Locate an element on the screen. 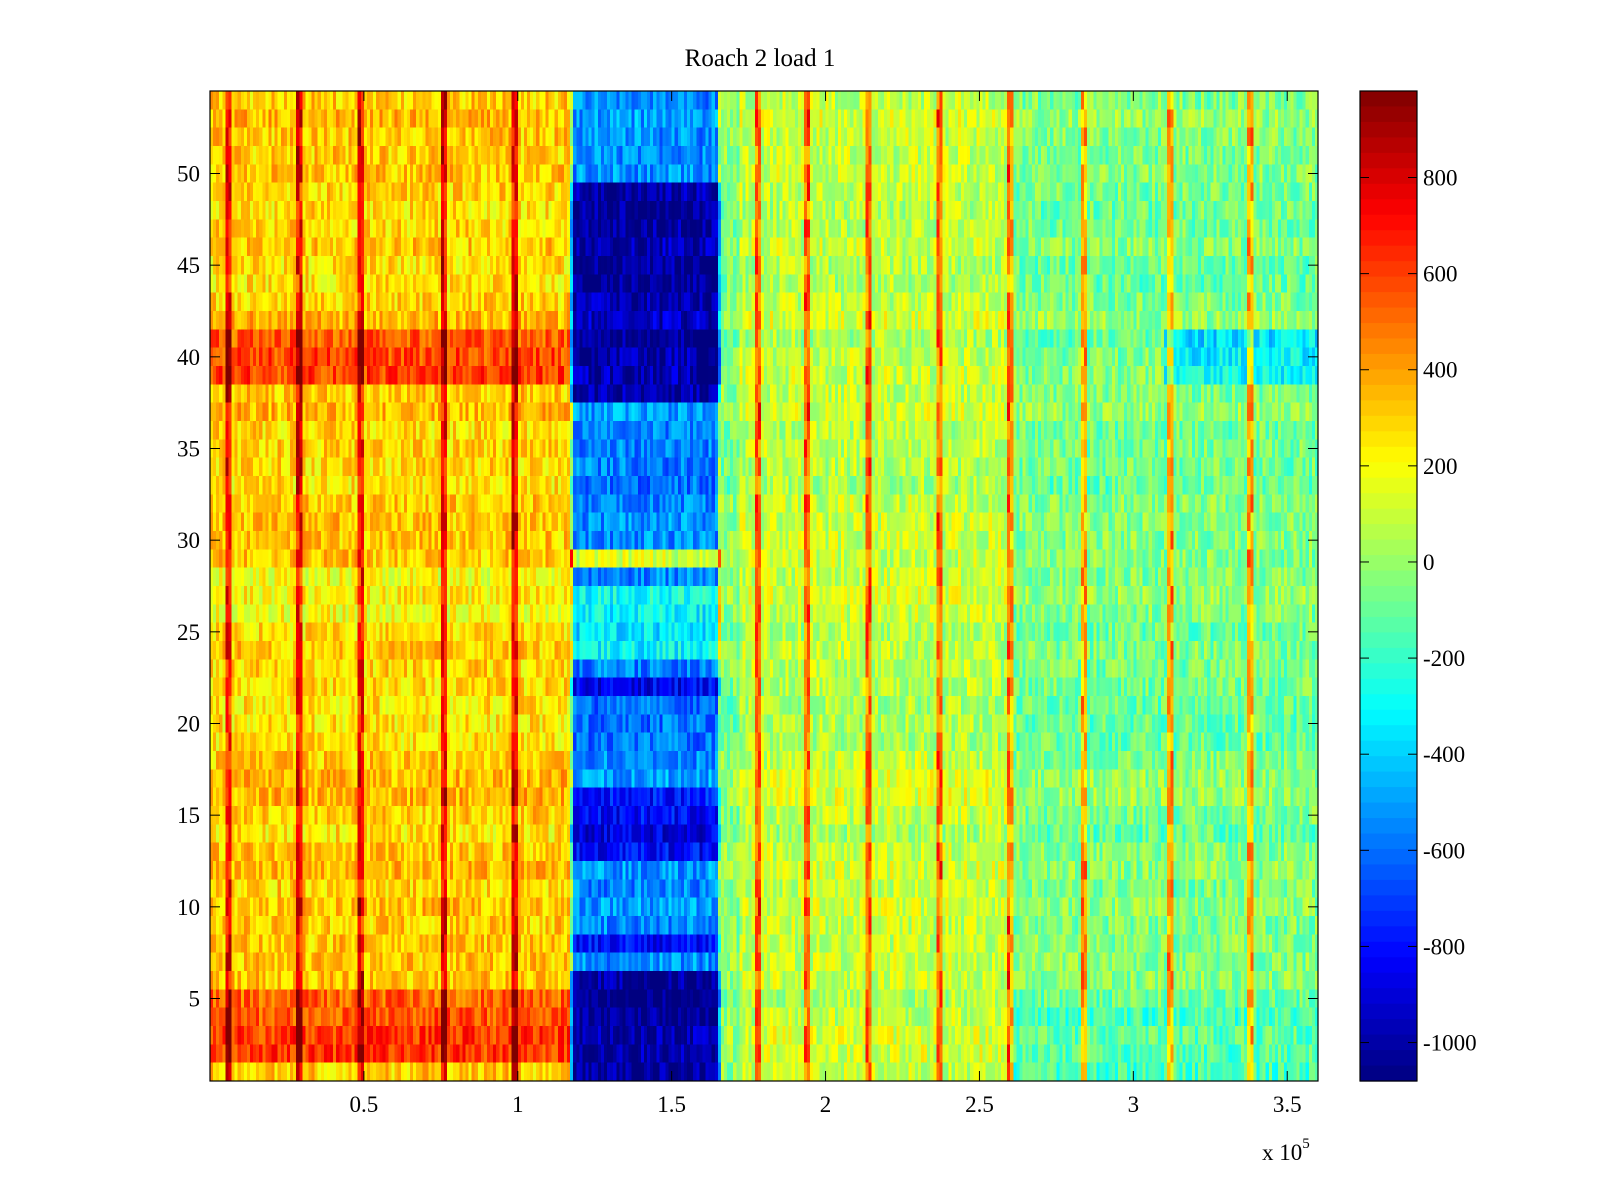 The width and height of the screenshot is (1600, 1200). x-tick-label: 1 is located at coordinates (518, 1104).